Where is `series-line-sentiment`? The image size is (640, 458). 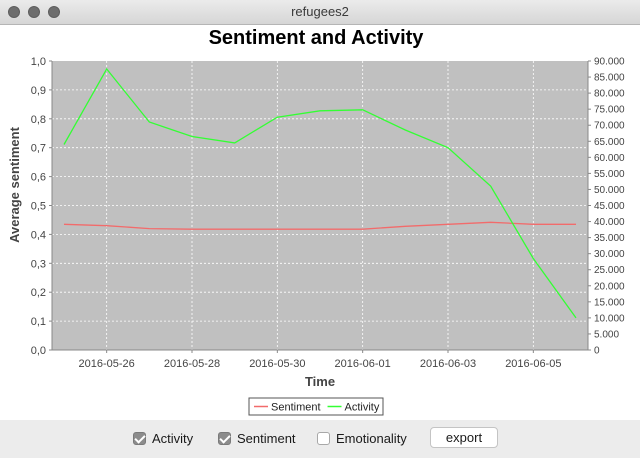
series-line-sentiment is located at coordinates (319, 225).